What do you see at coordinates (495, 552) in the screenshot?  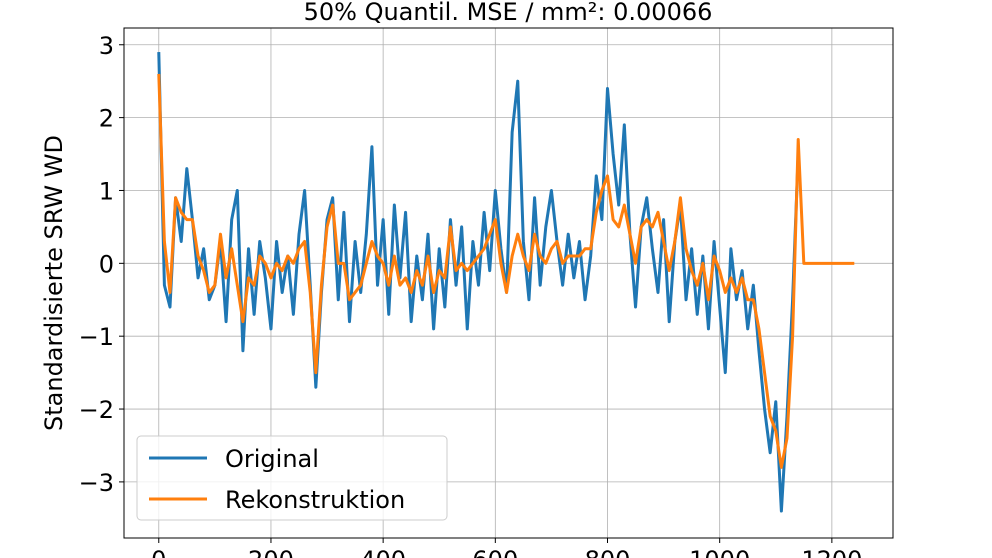 I see `x-tick-label: 600` at bounding box center [495, 552].